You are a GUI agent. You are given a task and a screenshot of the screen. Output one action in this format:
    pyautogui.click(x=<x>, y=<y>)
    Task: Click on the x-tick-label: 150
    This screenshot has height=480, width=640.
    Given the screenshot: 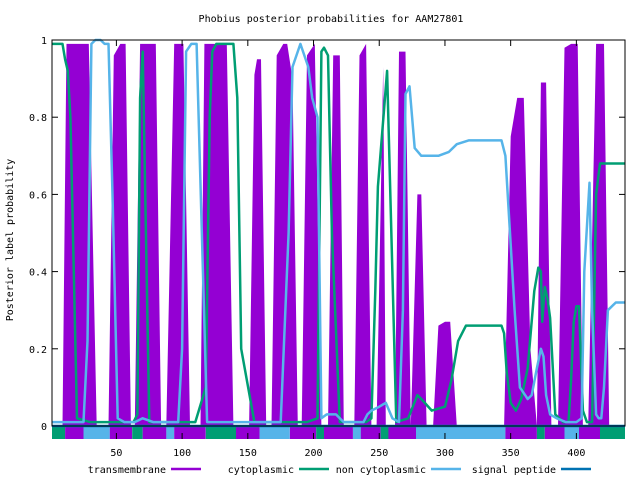 What is the action you would take?
    pyautogui.click(x=248, y=453)
    